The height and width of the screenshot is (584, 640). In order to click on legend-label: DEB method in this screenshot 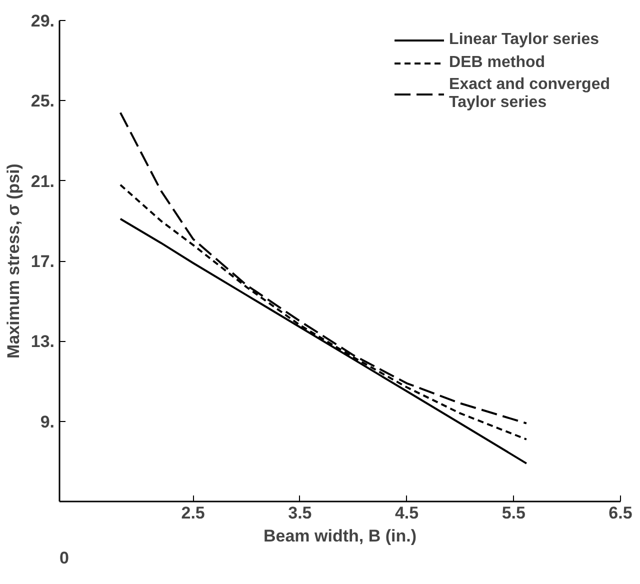, I will do `click(497, 63)`.